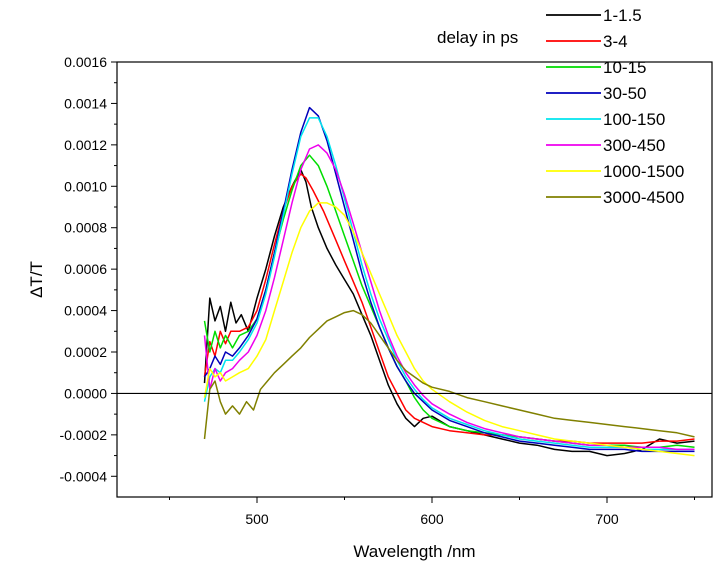  Describe the element at coordinates (85, 103) in the screenshot. I see `y-tick-label: 0.0014` at that location.